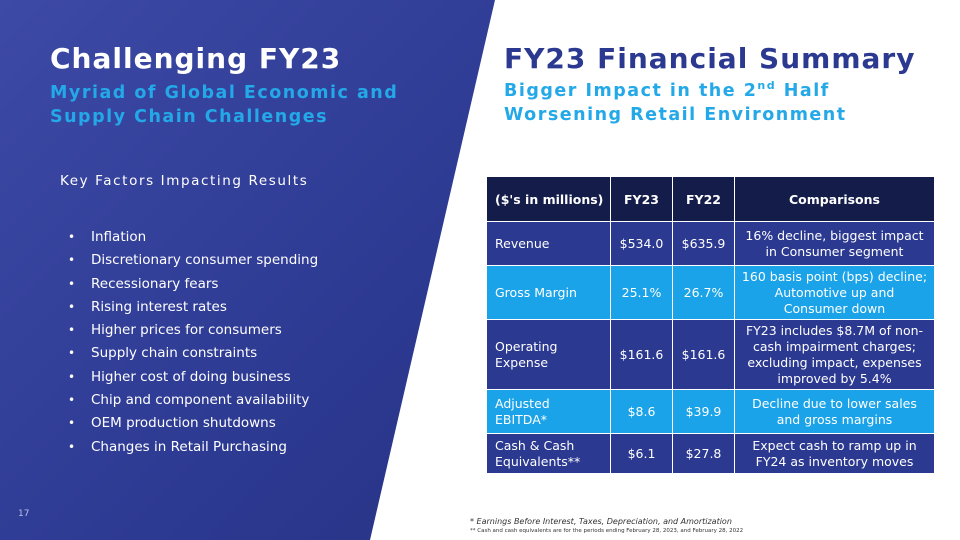 The image size is (960, 540). I want to click on factor-item: • Higher prices for consumers, so click(193, 332).